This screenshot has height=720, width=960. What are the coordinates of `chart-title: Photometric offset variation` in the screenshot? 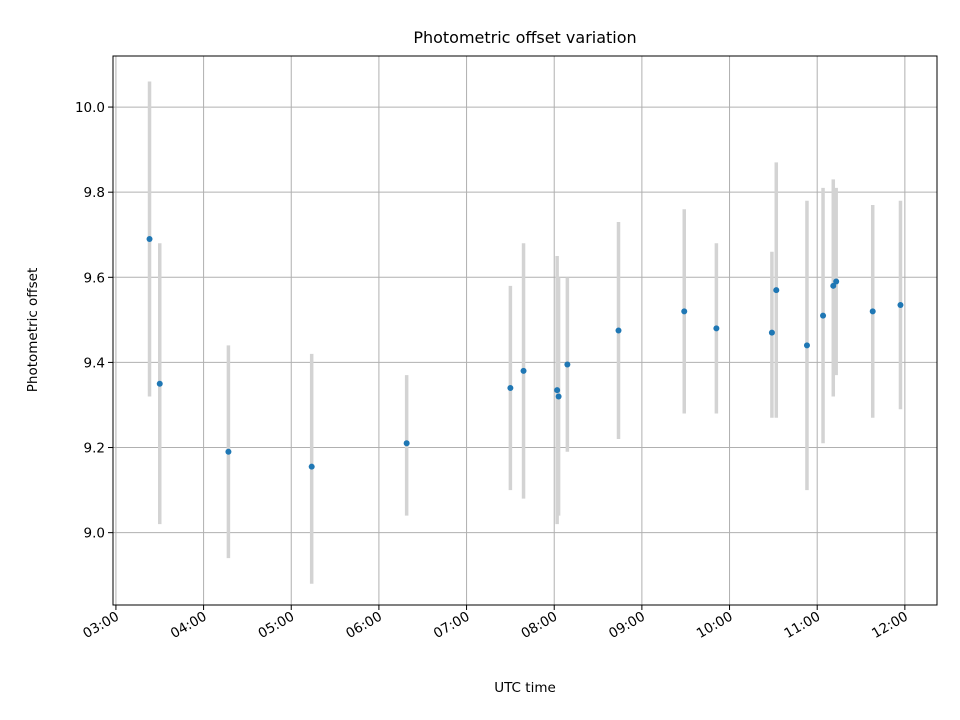 It's located at (524, 37).